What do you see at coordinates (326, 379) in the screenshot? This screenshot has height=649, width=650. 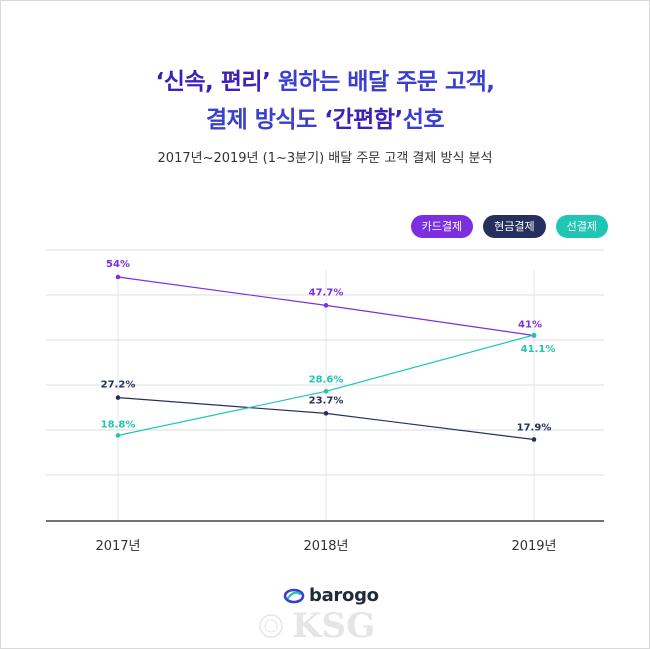 I see `data-label-prepay-1: 28.6%` at bounding box center [326, 379].